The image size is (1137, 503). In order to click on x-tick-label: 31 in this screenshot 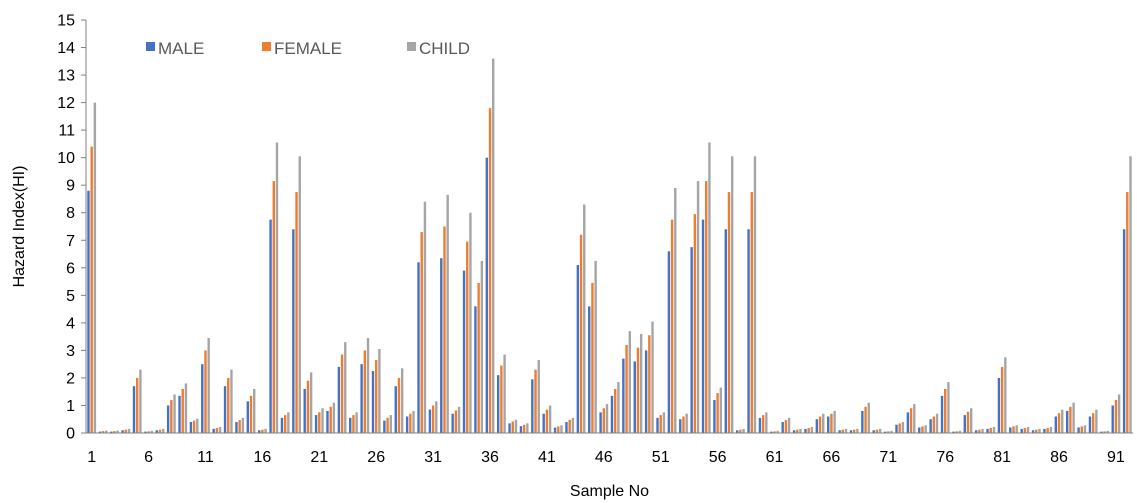, I will do `click(433, 457)`.